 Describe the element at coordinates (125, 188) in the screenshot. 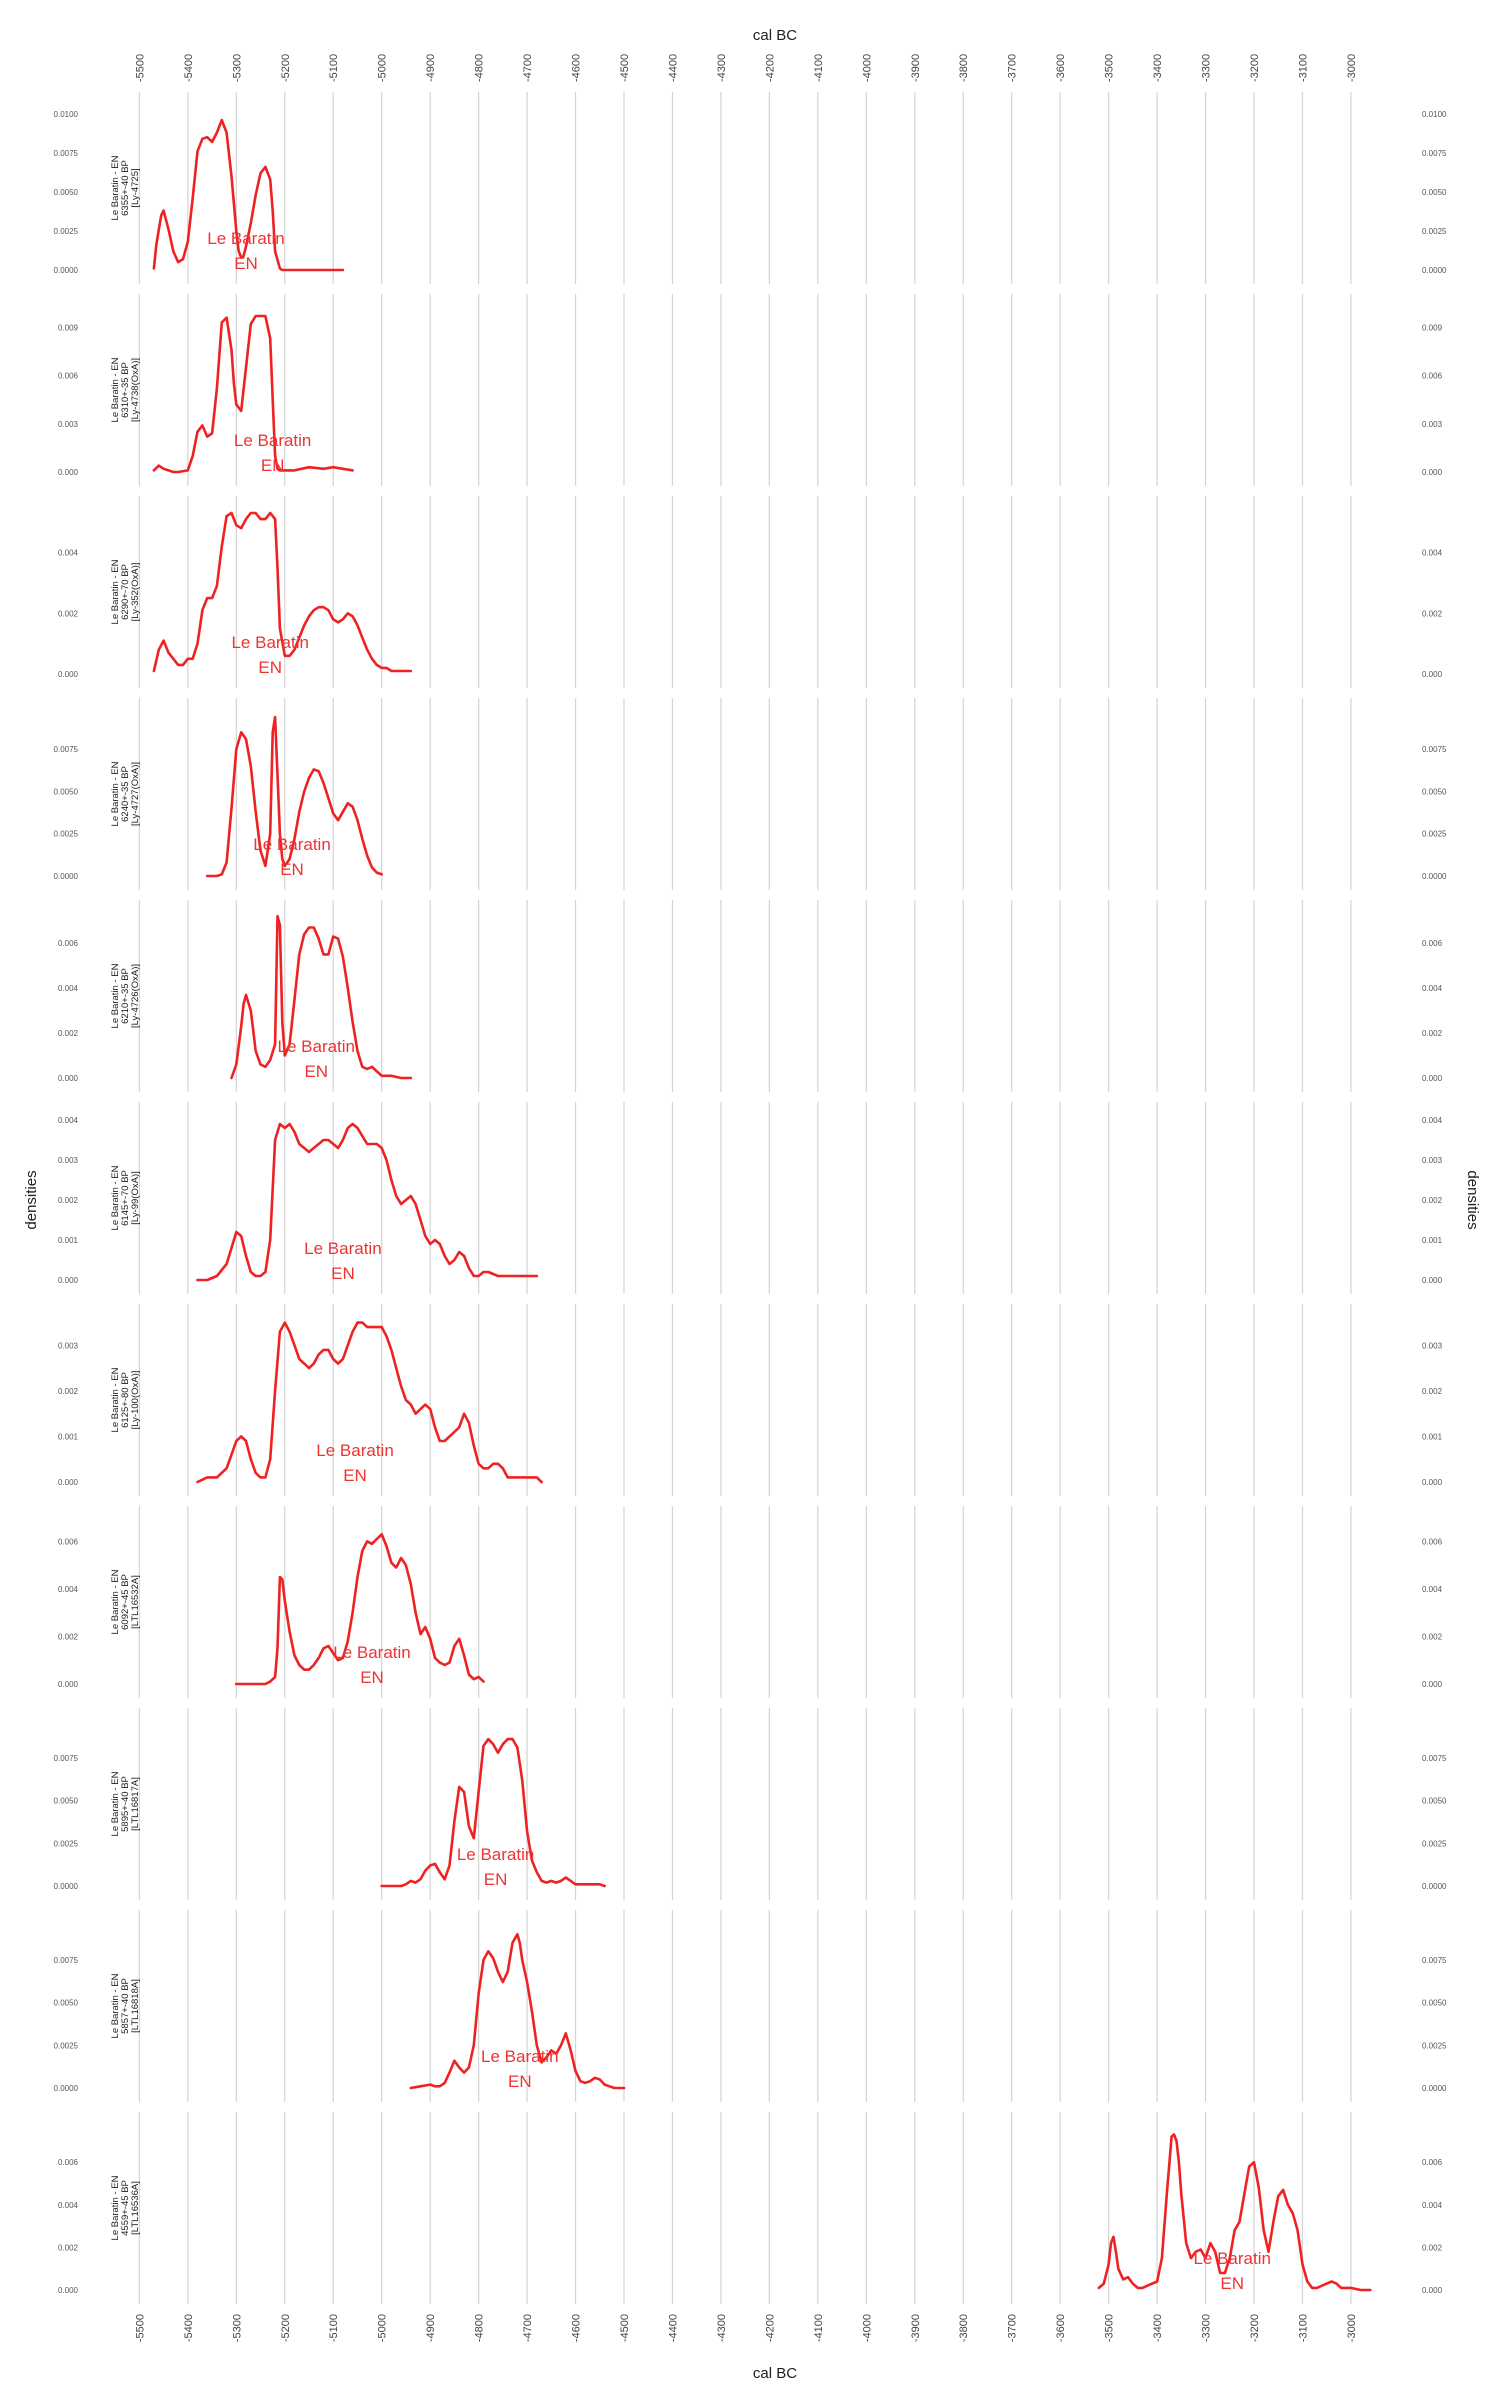

I see `sample-label-line: 6355+-40 BP` at that location.